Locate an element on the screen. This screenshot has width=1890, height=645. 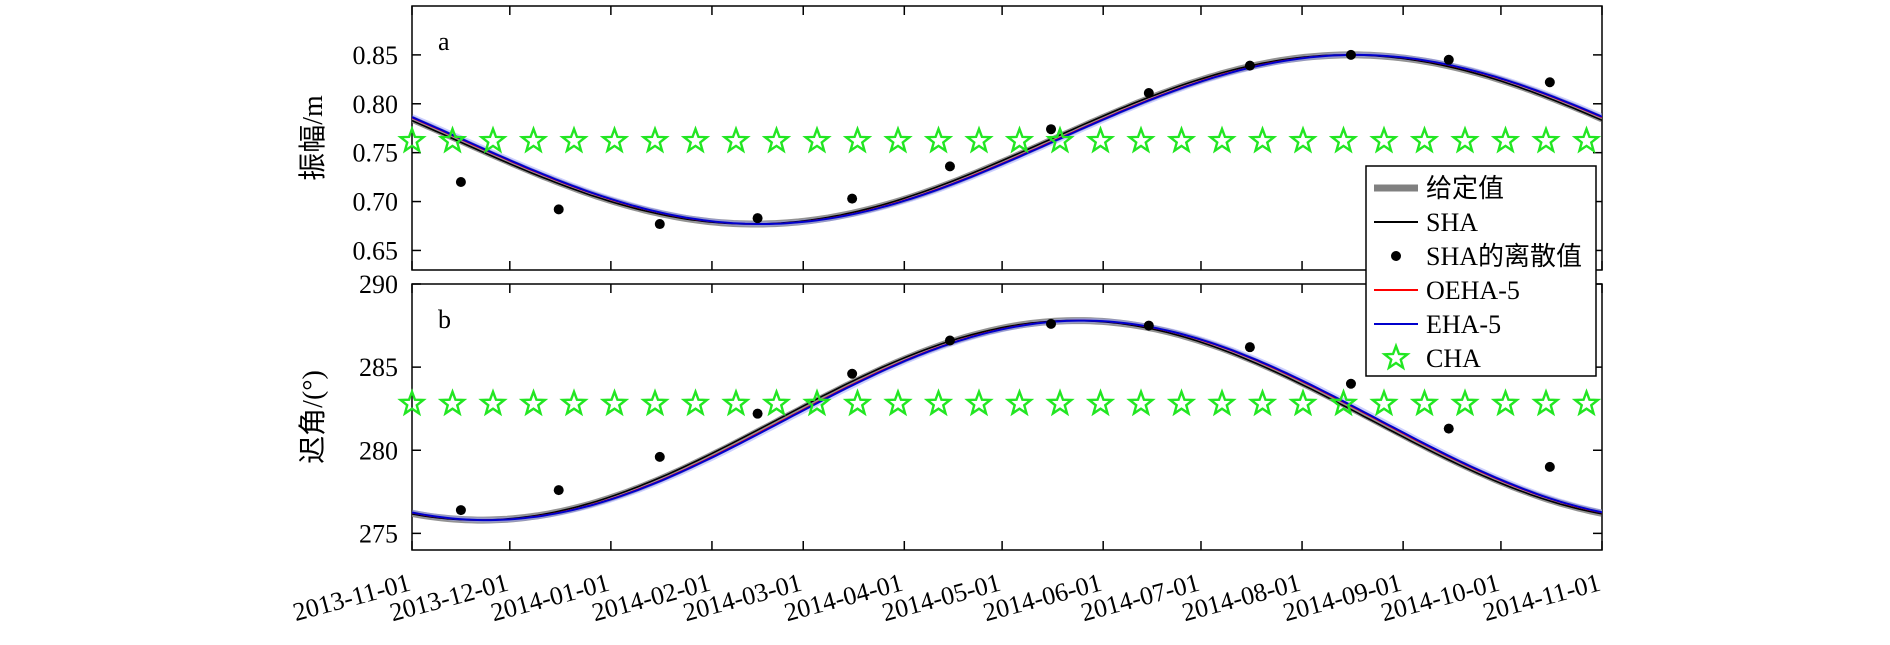
x-tick-label: 2014-11-01 is located at coordinates (1542, 597).